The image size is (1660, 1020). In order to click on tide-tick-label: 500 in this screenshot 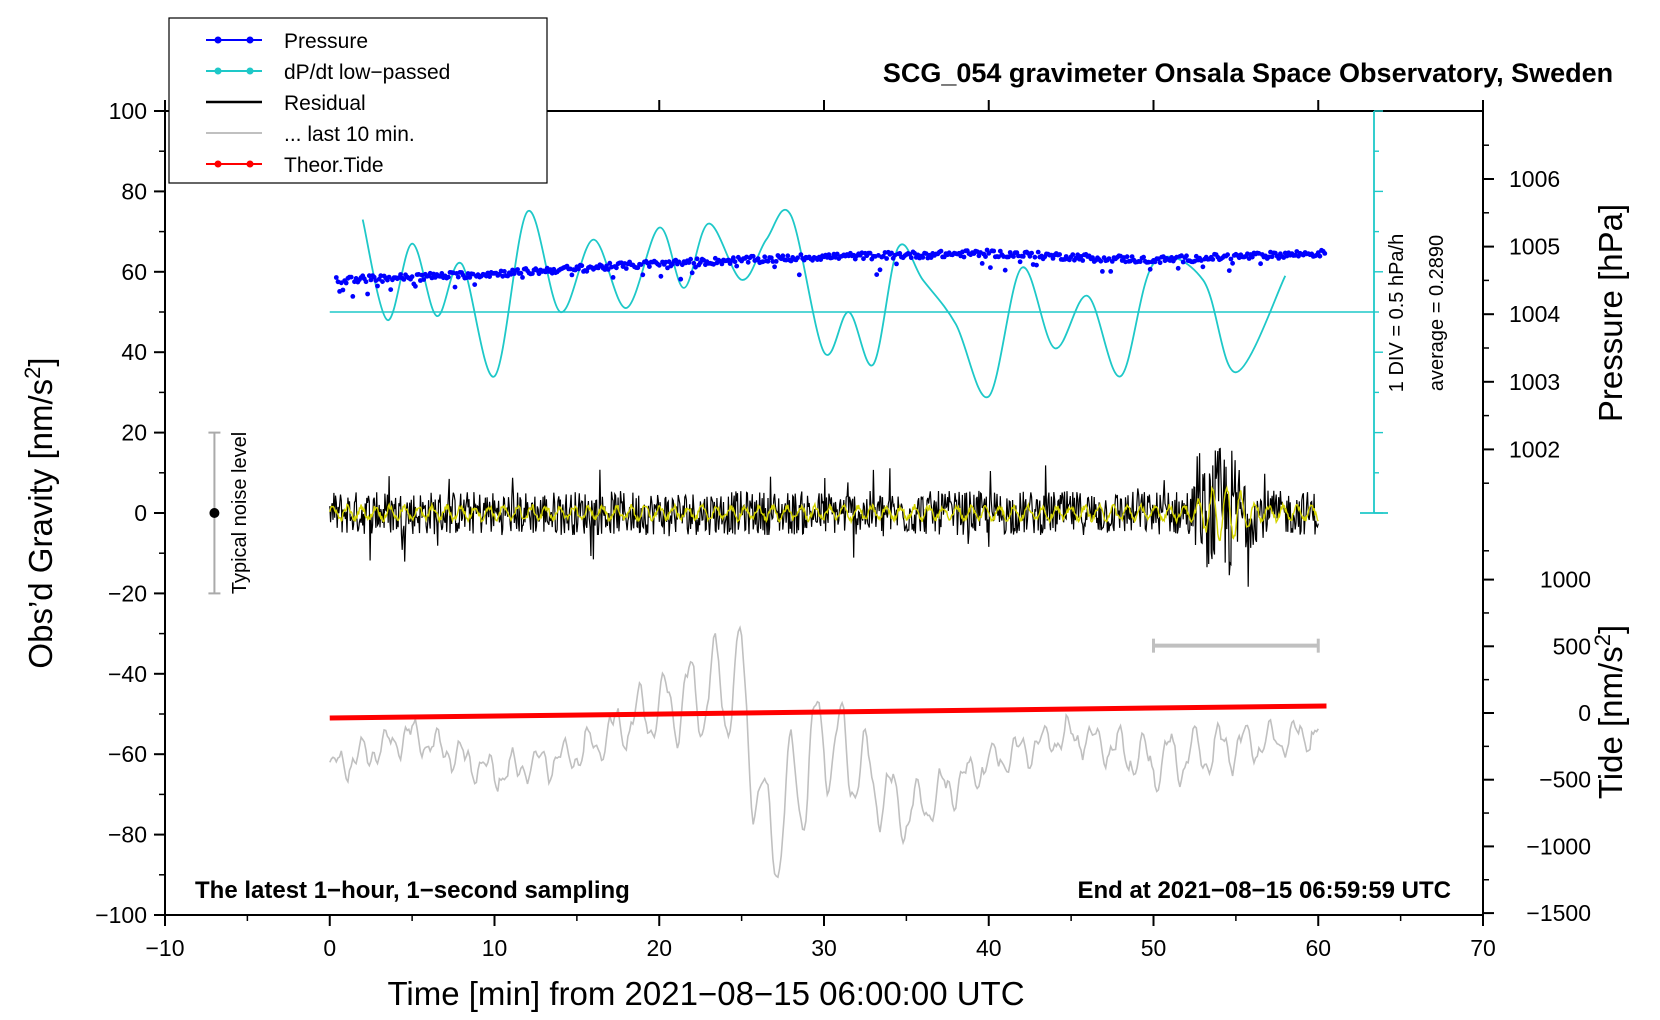, I will do `click(1572, 646)`.